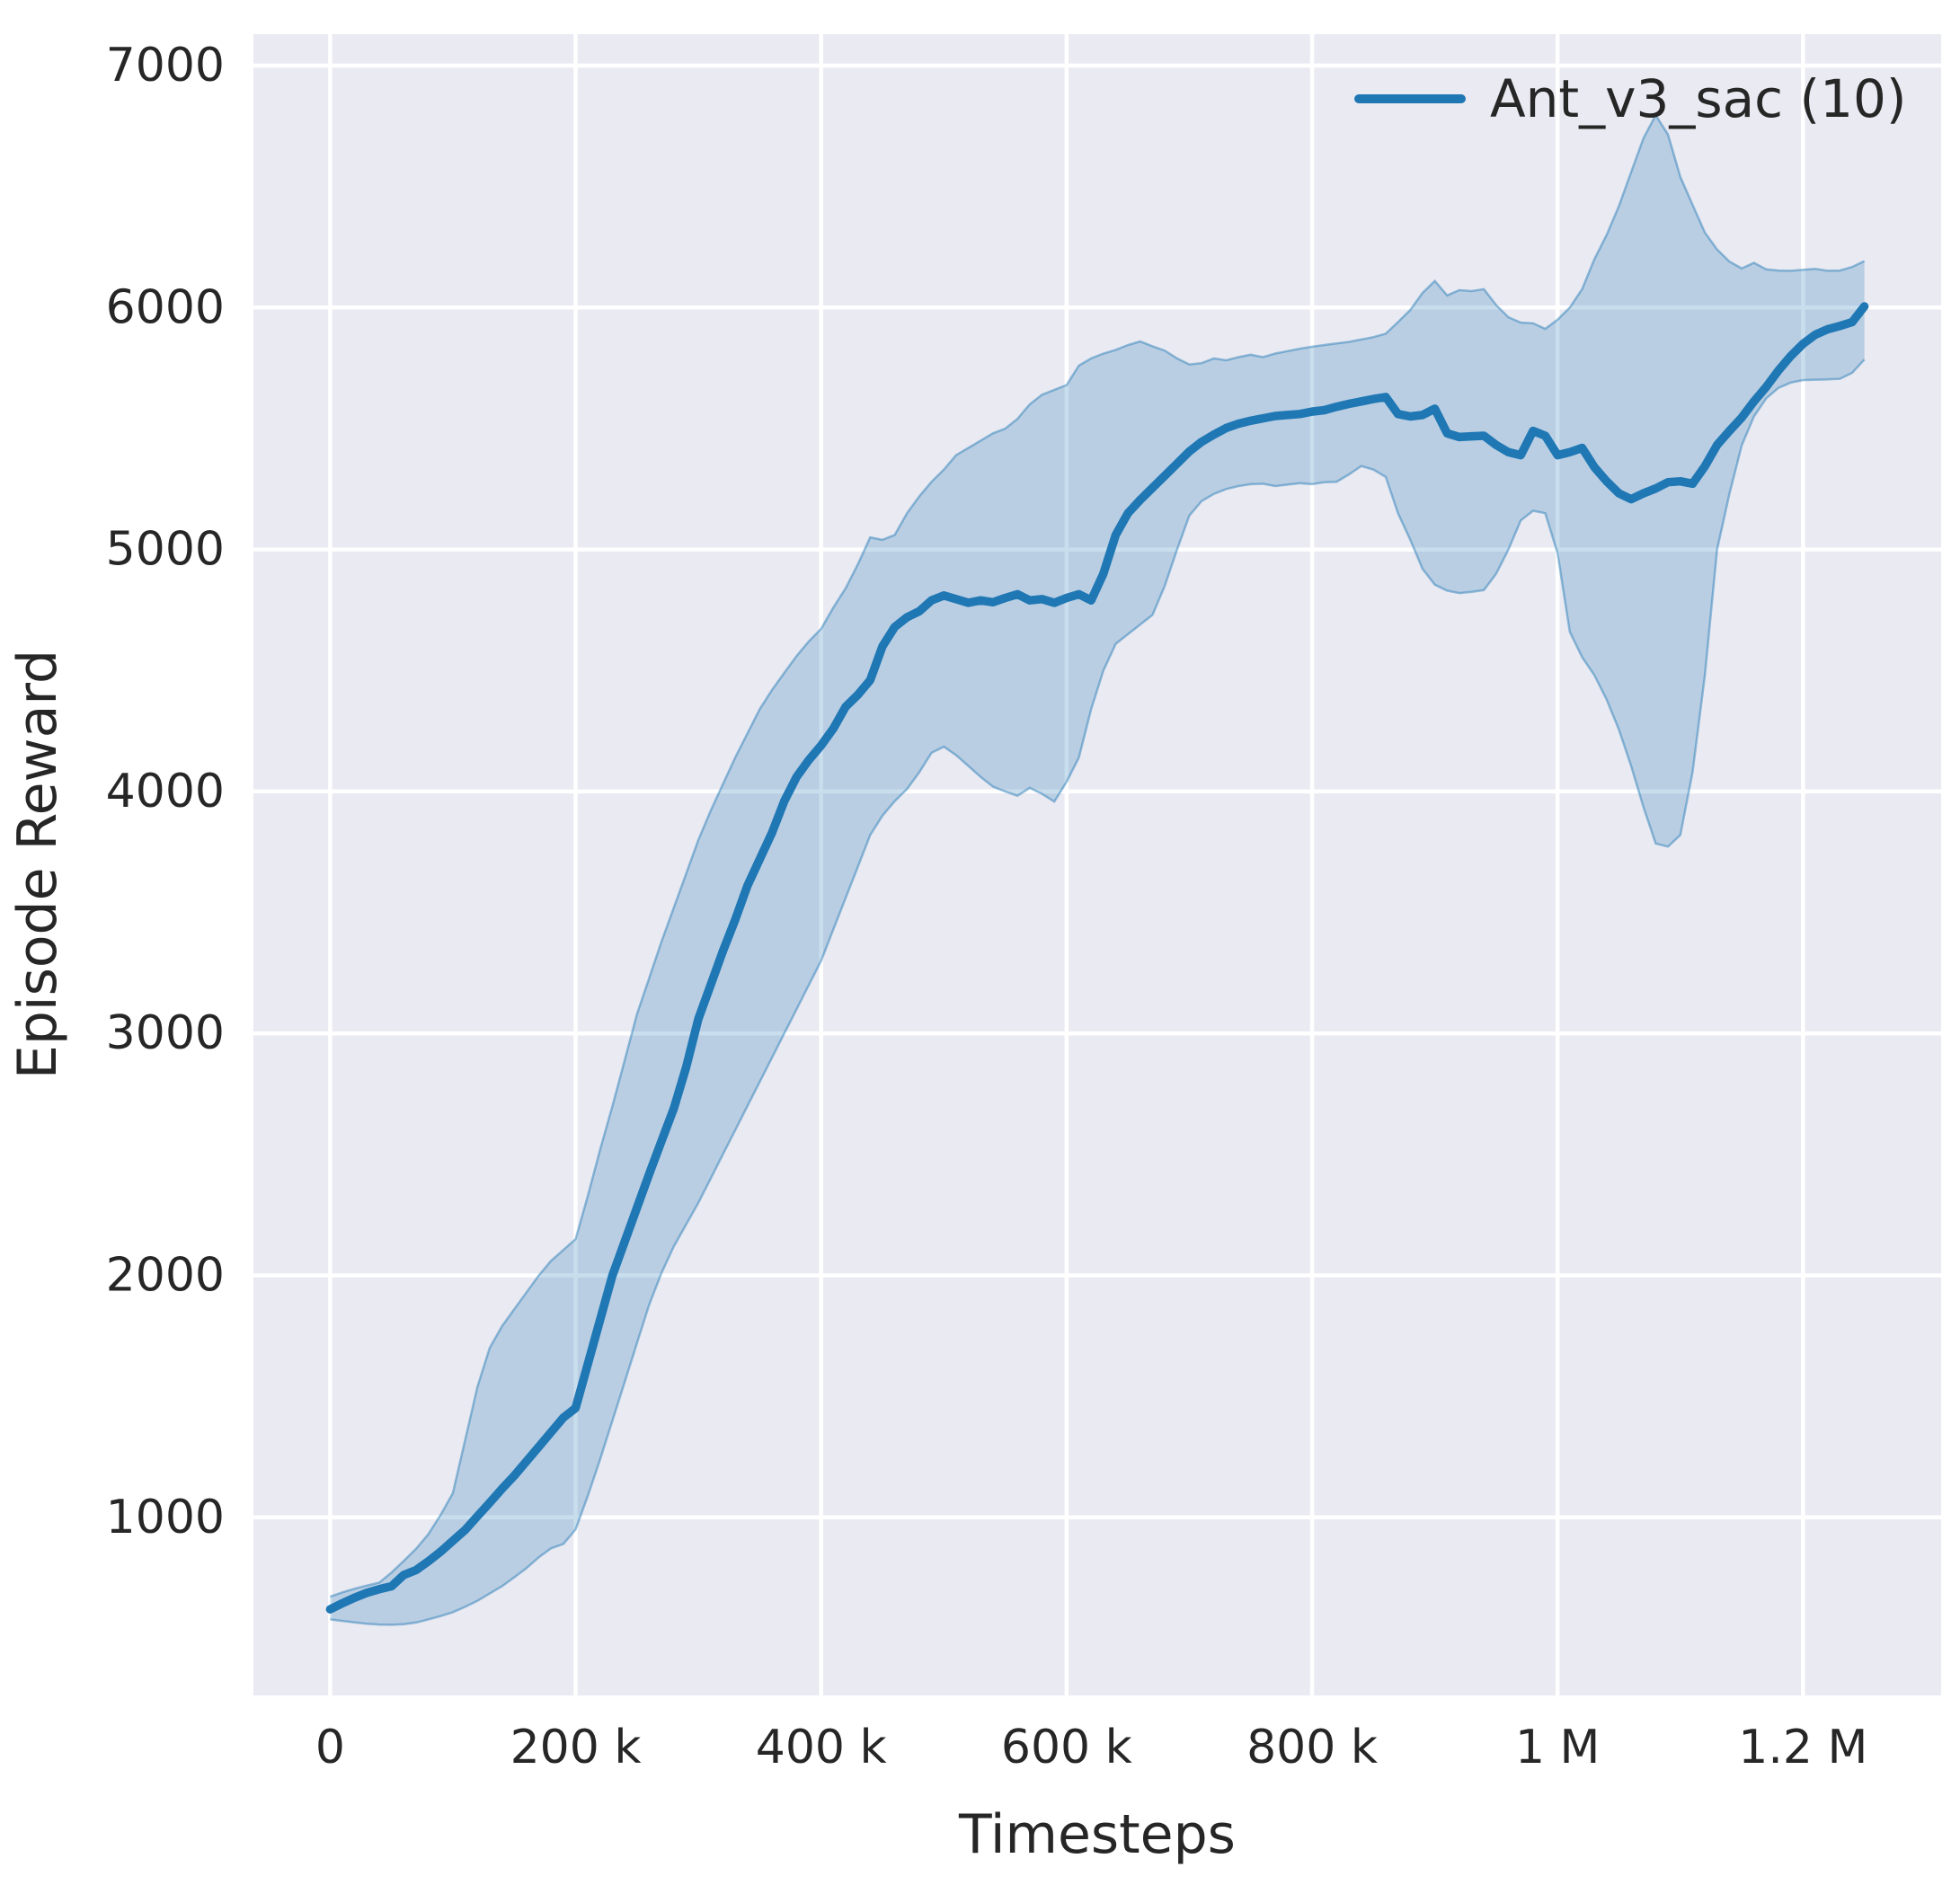  What do you see at coordinates (165, 1275) in the screenshot?
I see `y-tick-label: 2000` at bounding box center [165, 1275].